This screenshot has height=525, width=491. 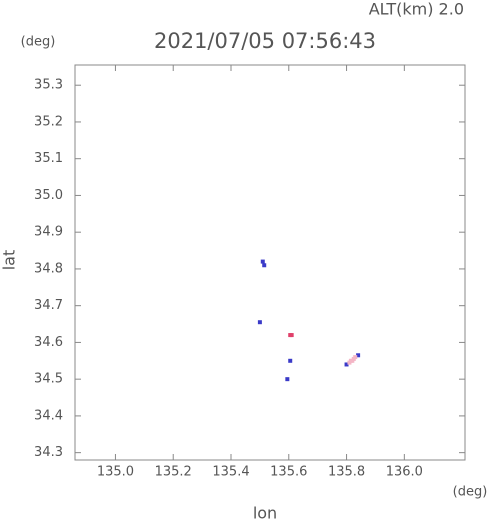 What do you see at coordinates (470, 492) in the screenshot?
I see `x-unit: (deg)` at bounding box center [470, 492].